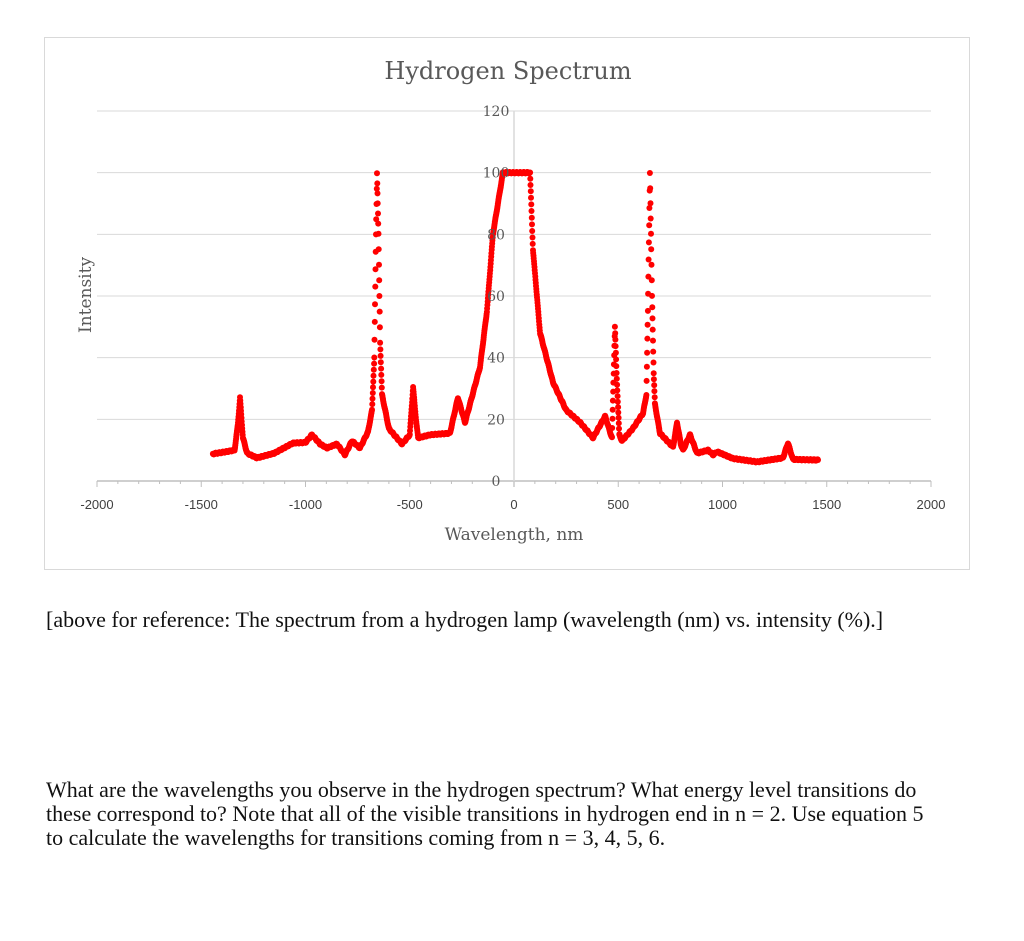  What do you see at coordinates (618, 504) in the screenshot?
I see `x-tick-label: 500` at bounding box center [618, 504].